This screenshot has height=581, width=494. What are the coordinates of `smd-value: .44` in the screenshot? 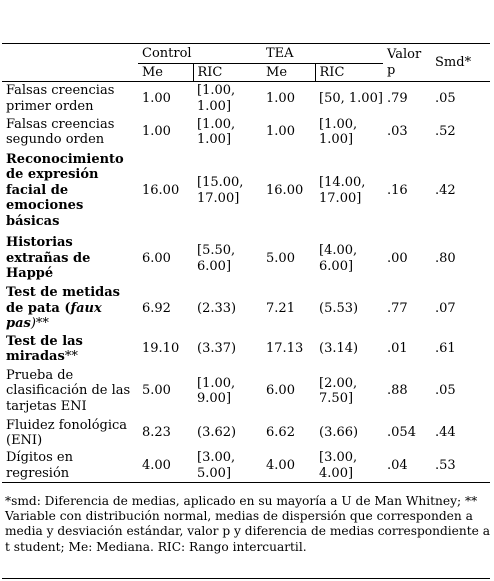 It's located at (445, 433).